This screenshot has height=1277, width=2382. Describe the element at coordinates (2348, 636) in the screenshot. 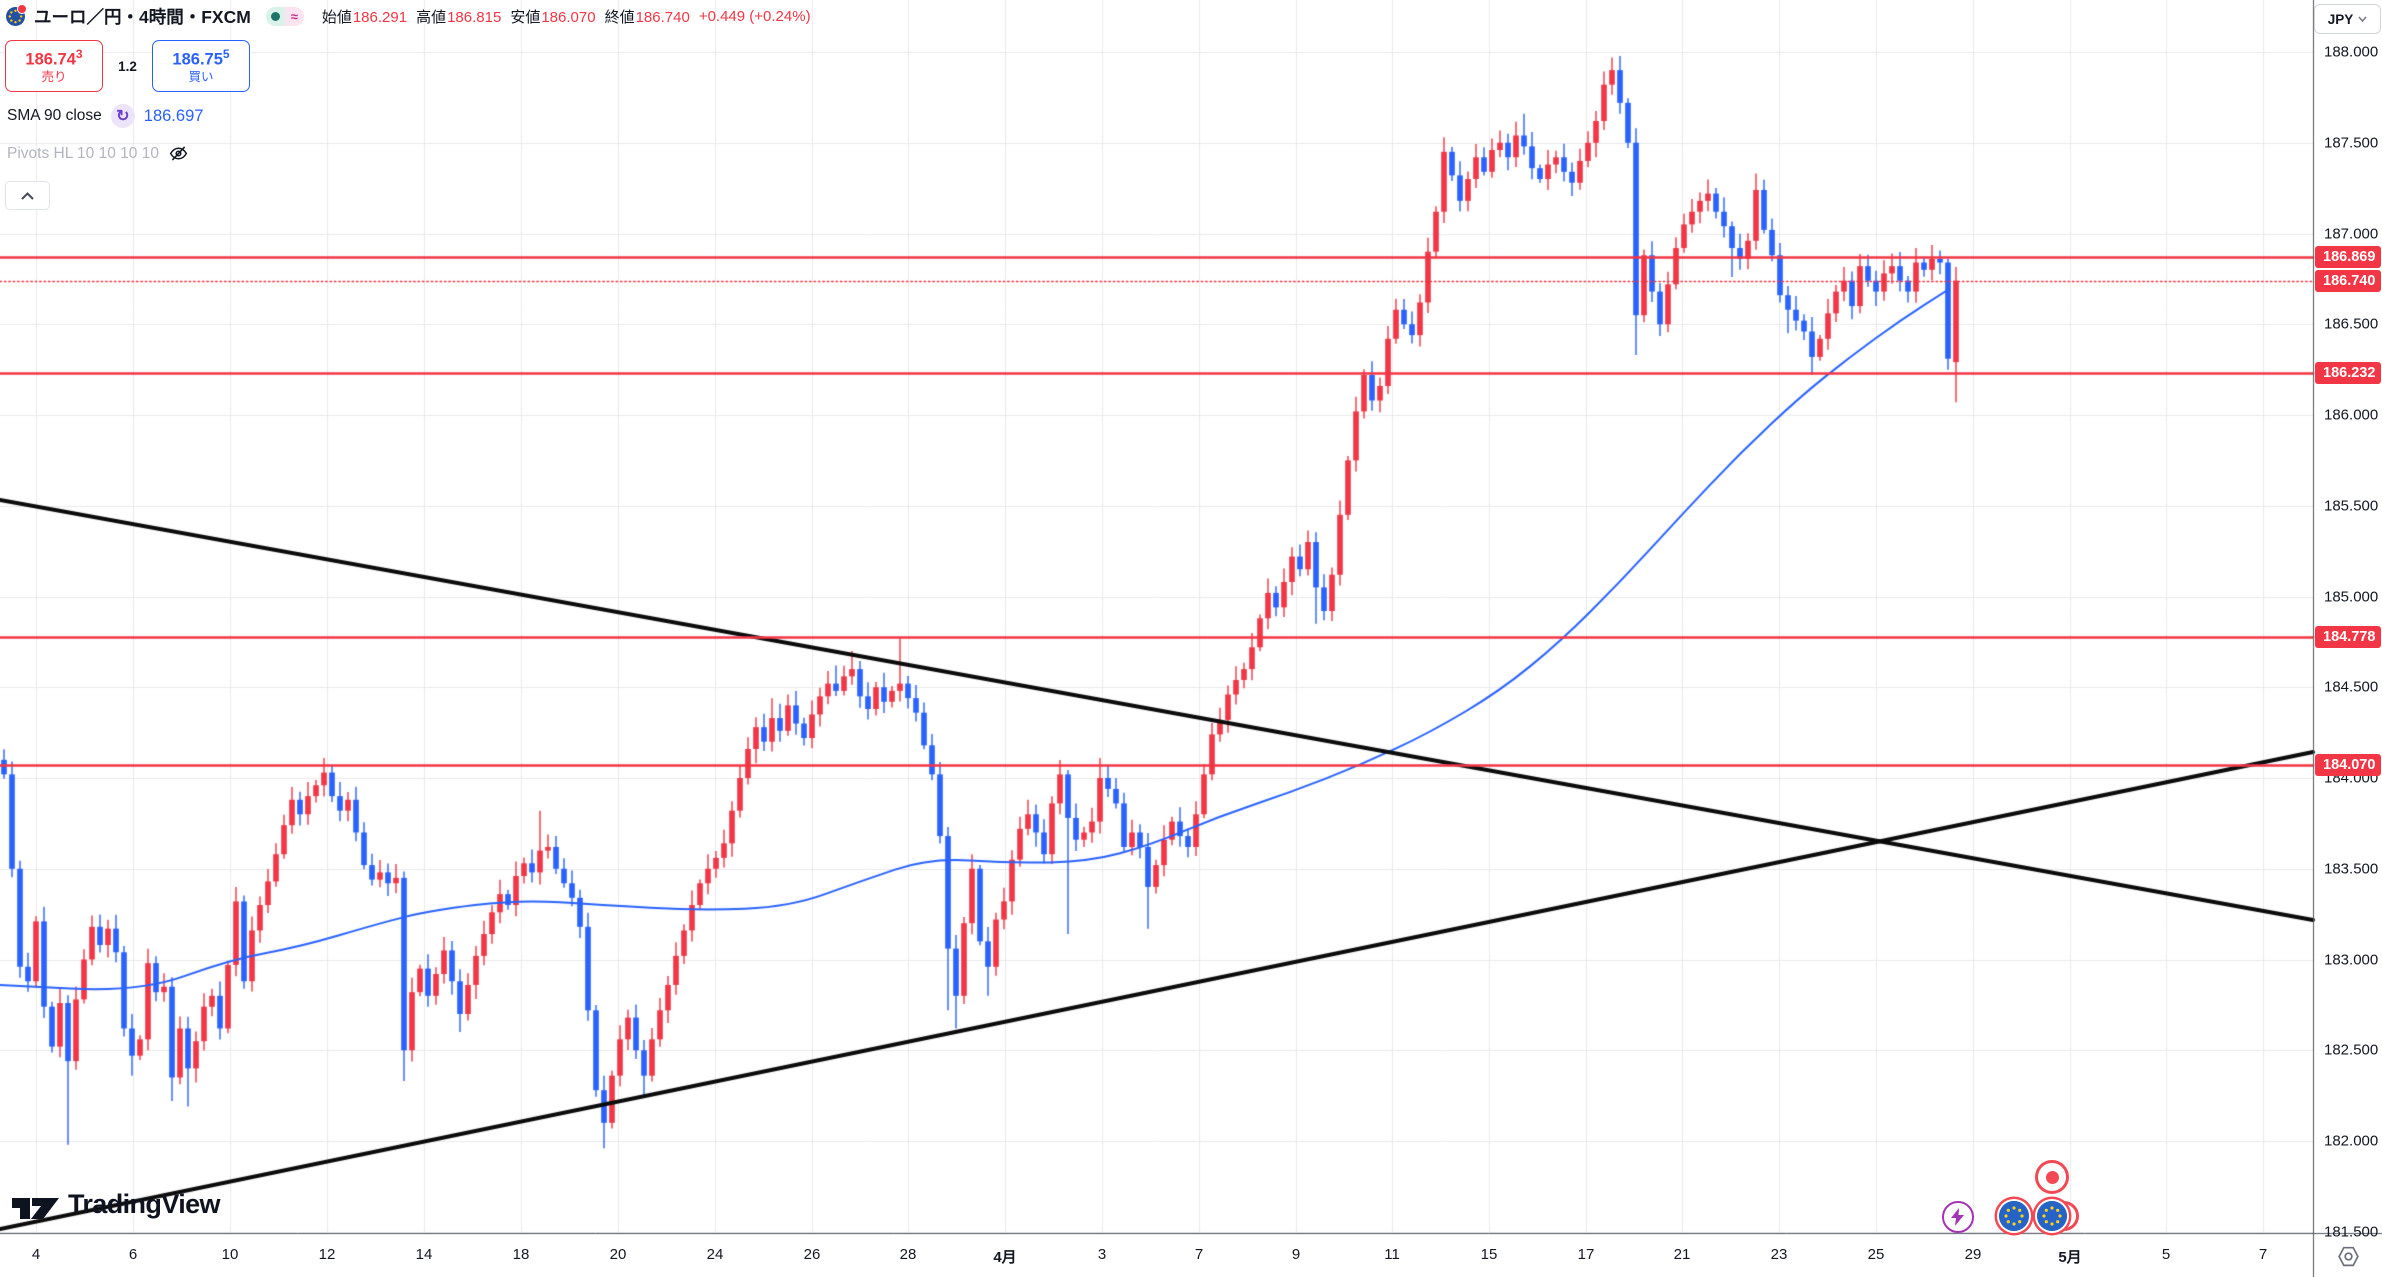

I see `price-tag: 184.778` at that location.